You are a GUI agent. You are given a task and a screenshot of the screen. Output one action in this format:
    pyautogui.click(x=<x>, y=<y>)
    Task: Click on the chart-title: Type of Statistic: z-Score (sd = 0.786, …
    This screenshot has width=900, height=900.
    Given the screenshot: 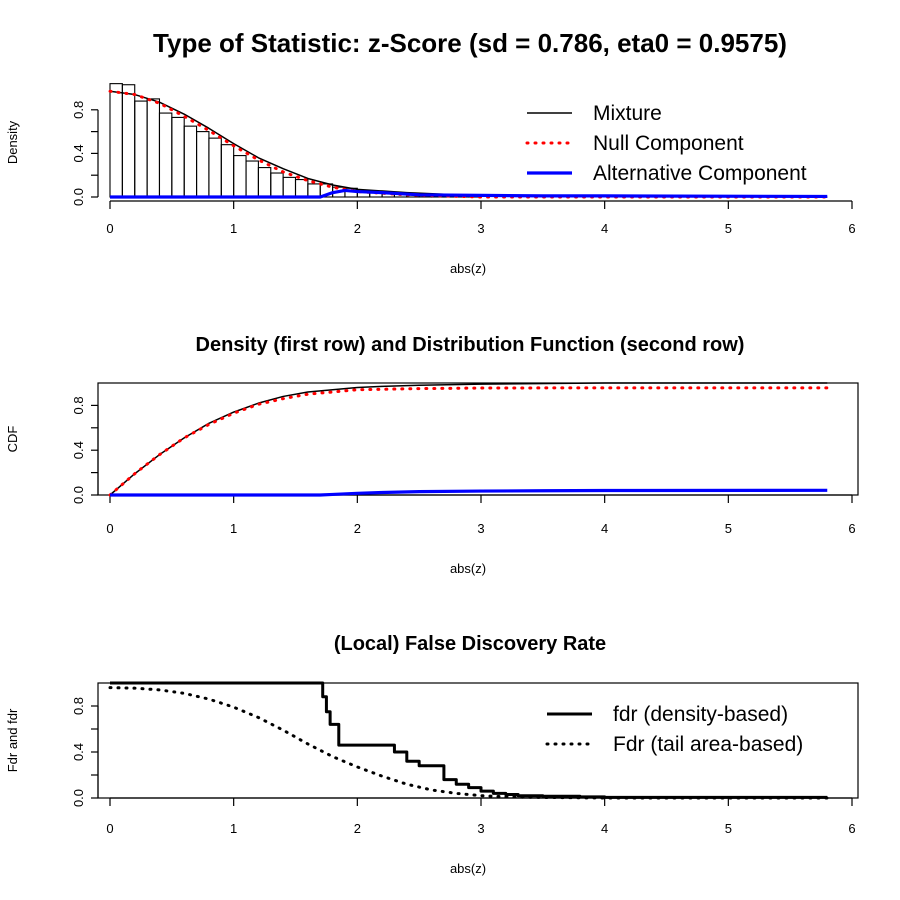 What is the action you would take?
    pyautogui.click(x=470, y=43)
    